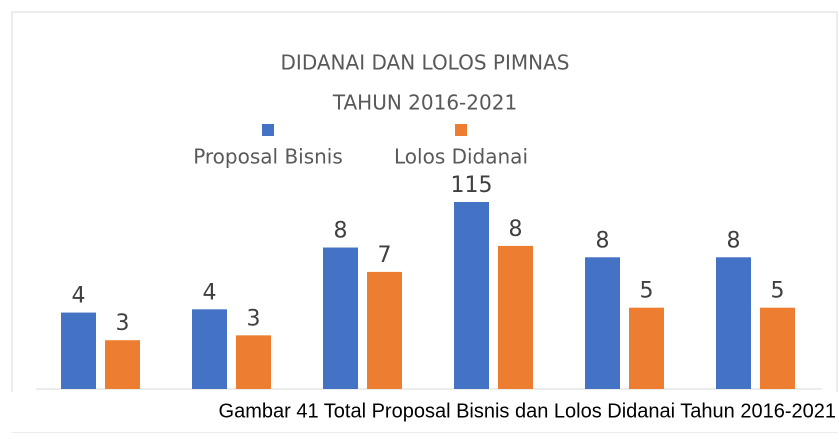 The image size is (839, 446). What do you see at coordinates (268, 157) in the screenshot?
I see `legend-label: Proposal Bisnis` at bounding box center [268, 157].